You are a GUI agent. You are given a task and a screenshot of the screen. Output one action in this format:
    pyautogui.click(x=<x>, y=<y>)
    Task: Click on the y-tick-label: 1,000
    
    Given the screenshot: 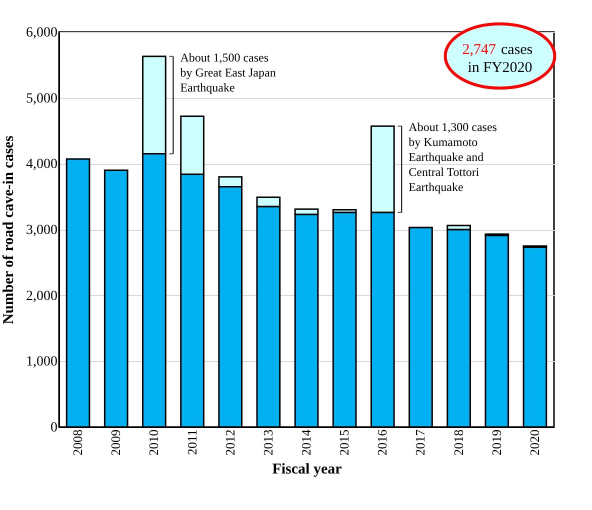 What is the action you would take?
    pyautogui.click(x=42, y=362)
    